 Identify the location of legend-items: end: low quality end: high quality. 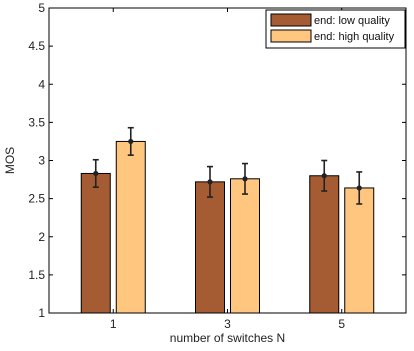
(332, 28).